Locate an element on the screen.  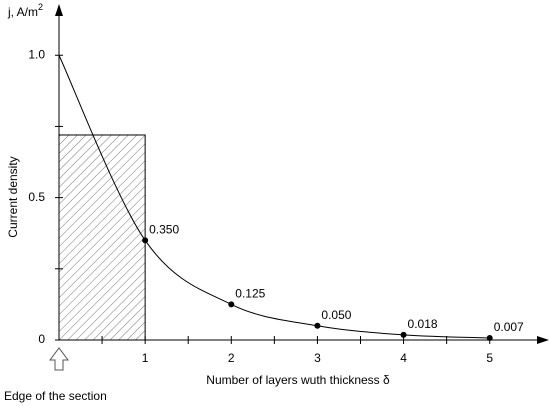
y-axis-arrow is located at coordinates (59, 10).